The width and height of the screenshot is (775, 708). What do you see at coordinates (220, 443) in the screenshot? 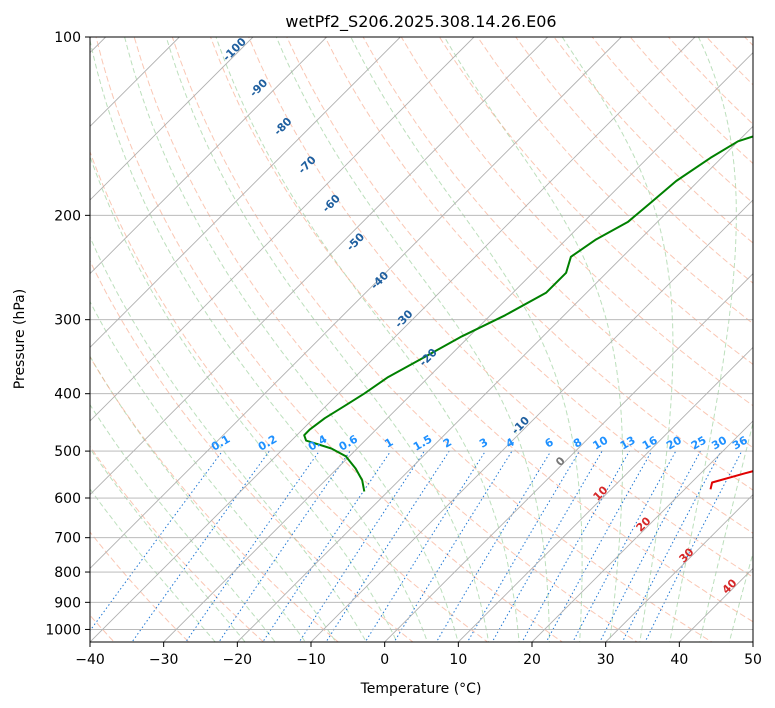
I see `mixing-ratio-label: 0.1` at bounding box center [220, 443].